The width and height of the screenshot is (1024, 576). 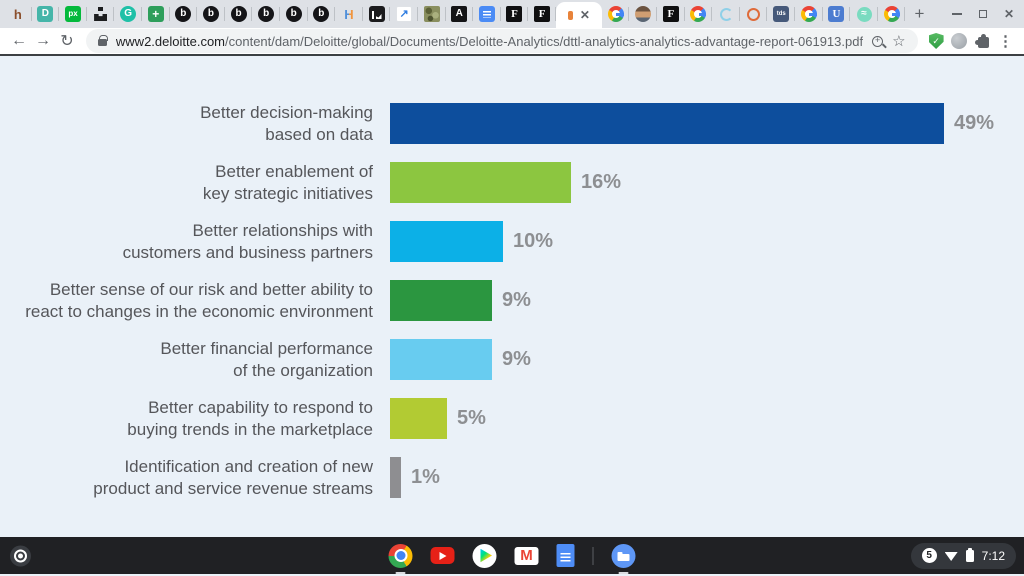 I want to click on pinned-tab-blue-doc, so click(x=487, y=14).